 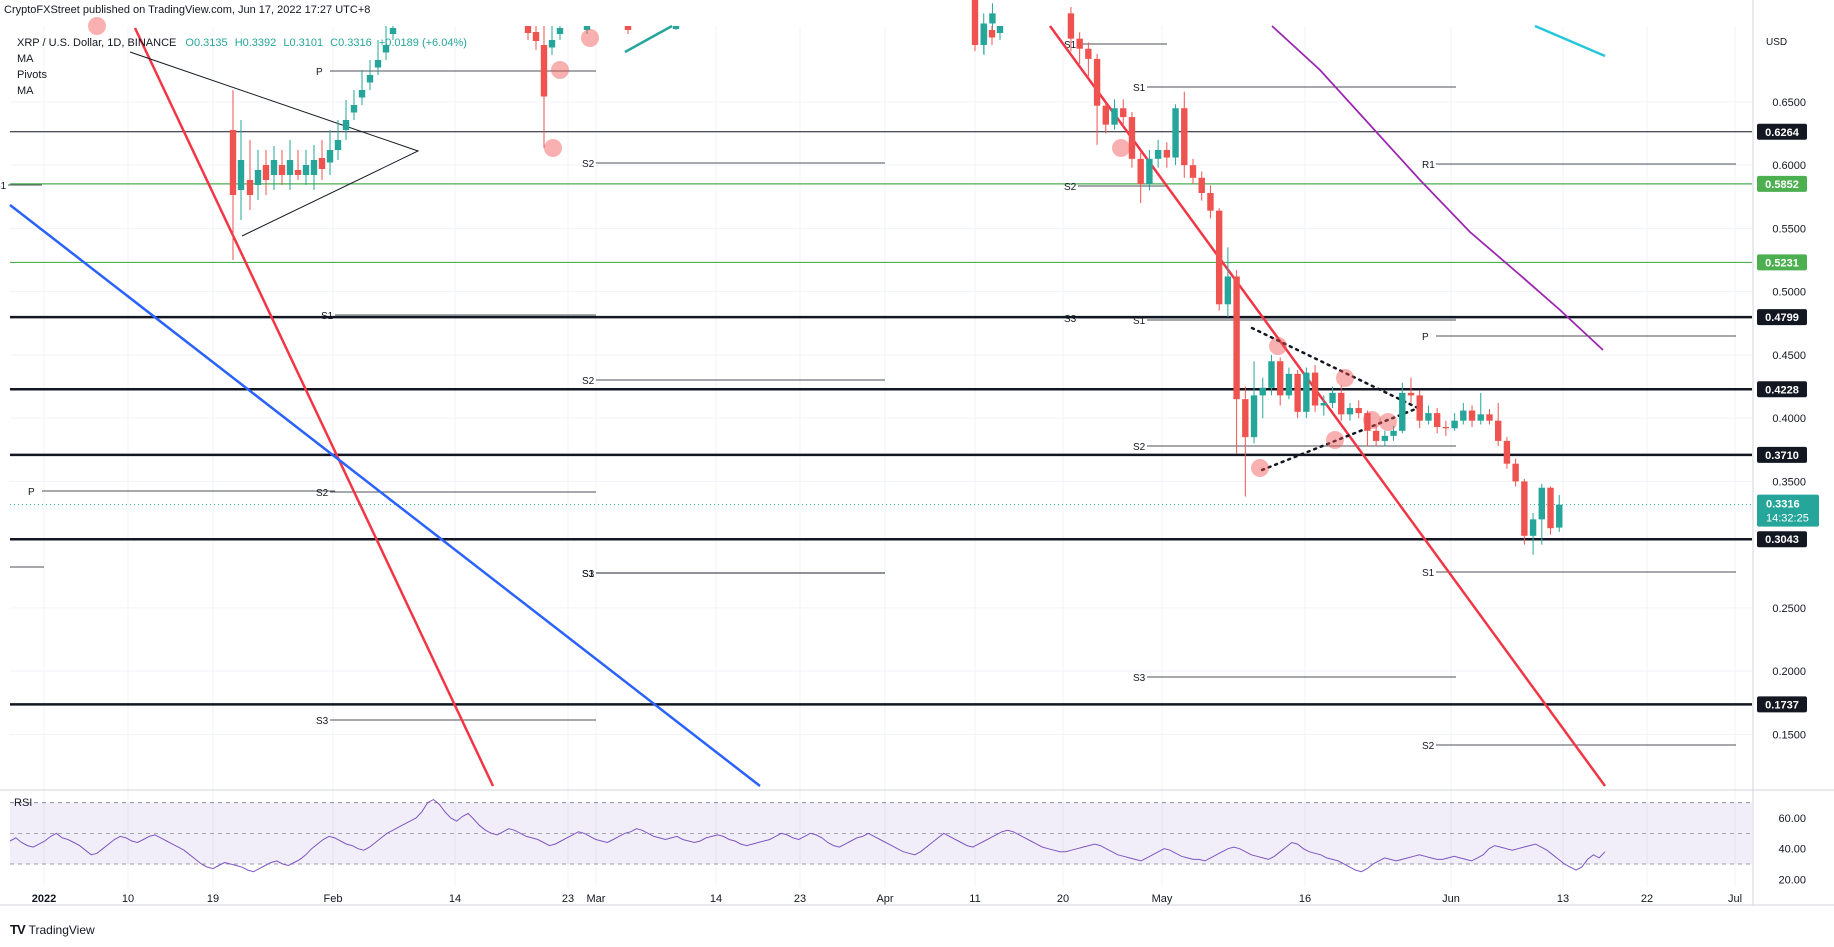 I want to click on x-tick-label-2: 19, so click(x=213, y=899).